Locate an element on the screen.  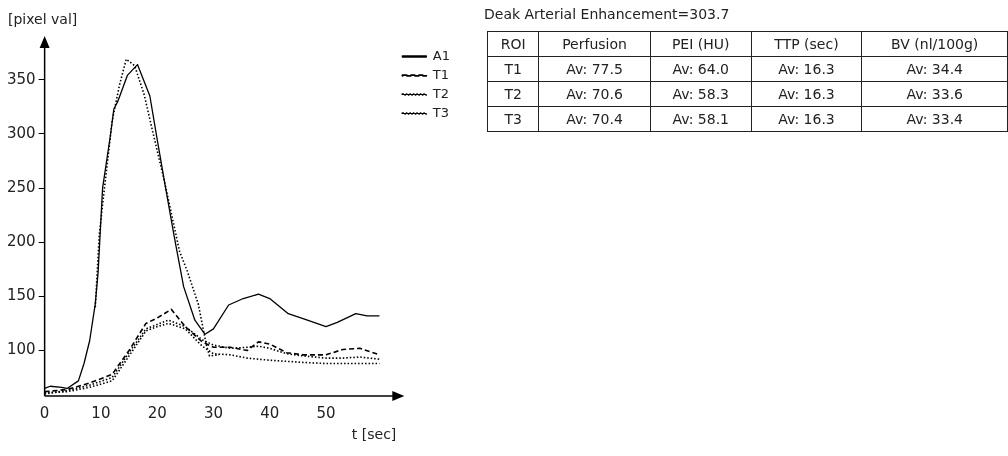
text: Av: 70.6 is located at coordinates (594, 94).